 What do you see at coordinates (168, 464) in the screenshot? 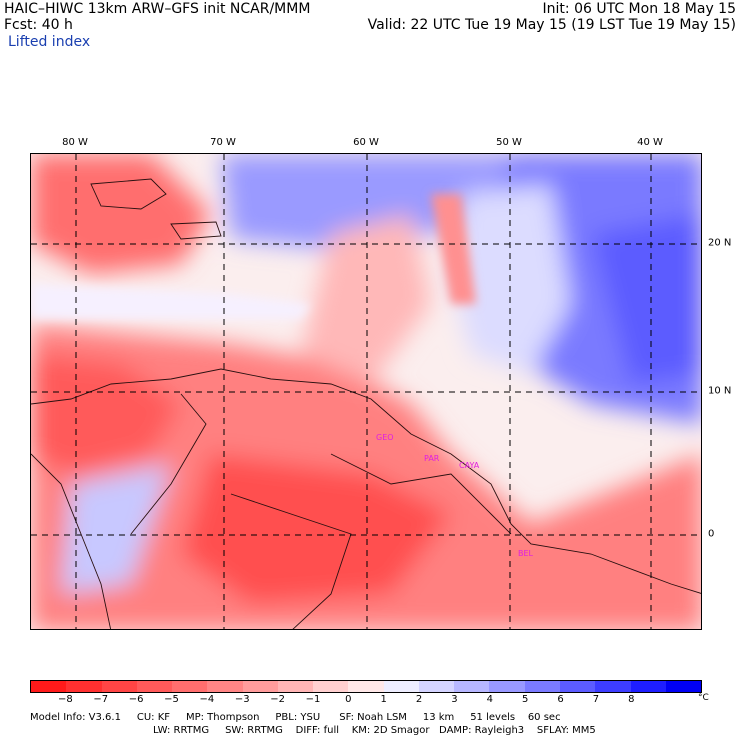
I see `andes-divide` at bounding box center [168, 464].